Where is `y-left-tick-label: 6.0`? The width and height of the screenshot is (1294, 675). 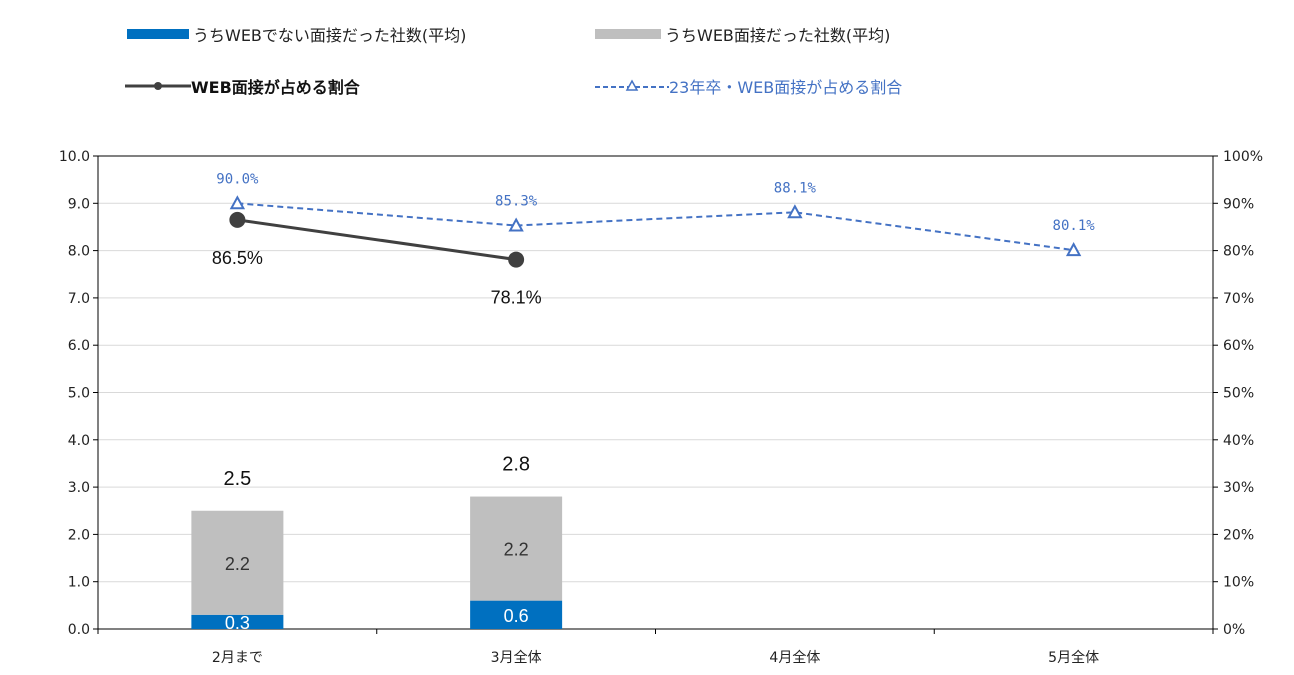 y-left-tick-label: 6.0 is located at coordinates (79, 346).